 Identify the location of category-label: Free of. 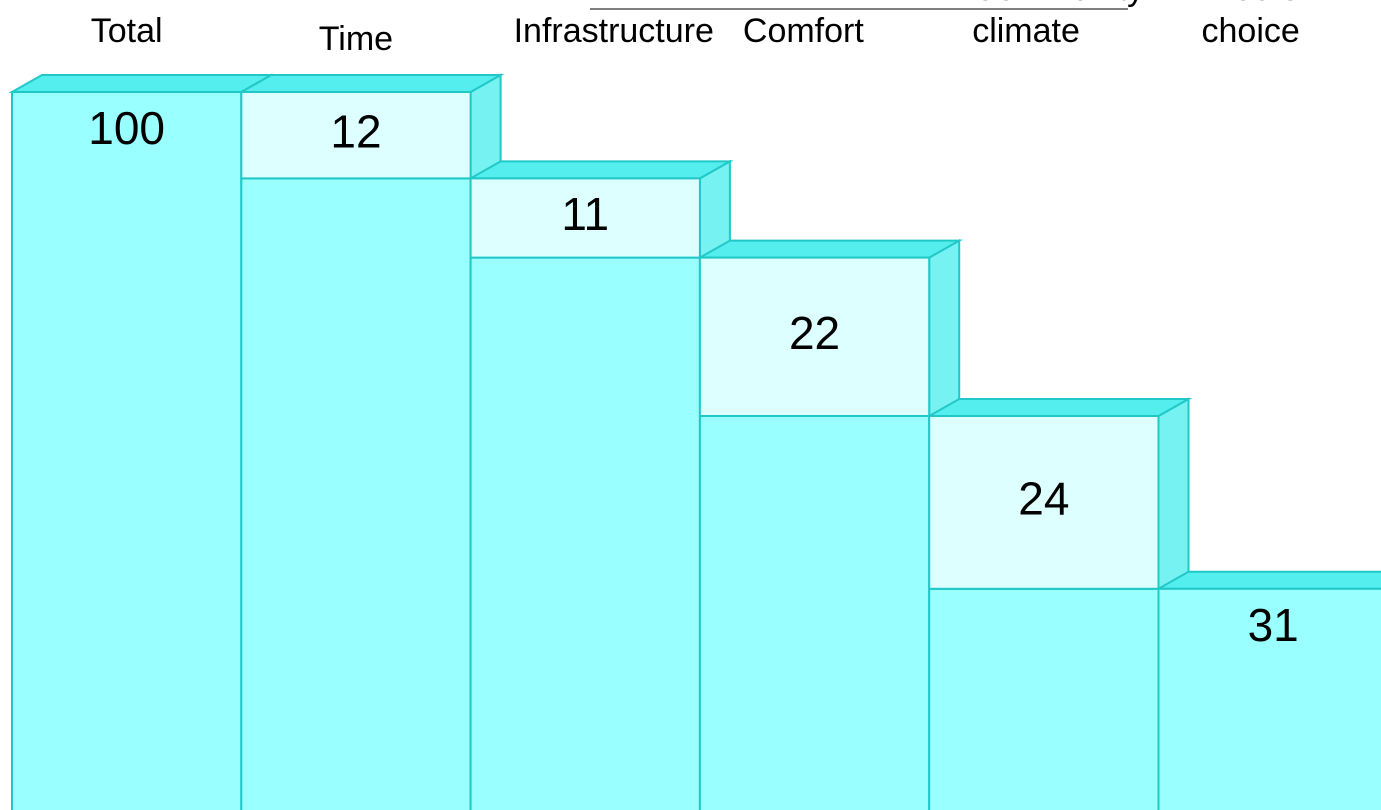
(1256, 4).